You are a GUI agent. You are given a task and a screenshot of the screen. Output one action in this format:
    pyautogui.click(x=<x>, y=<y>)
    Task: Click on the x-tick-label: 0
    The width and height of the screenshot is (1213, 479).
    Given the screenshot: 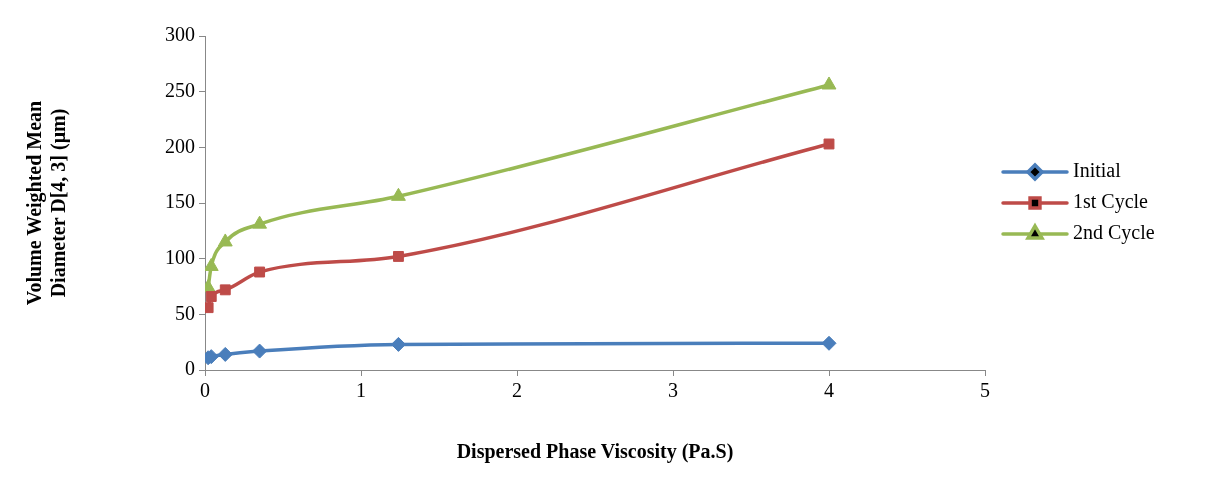 What is the action you would take?
    pyautogui.click(x=205, y=390)
    